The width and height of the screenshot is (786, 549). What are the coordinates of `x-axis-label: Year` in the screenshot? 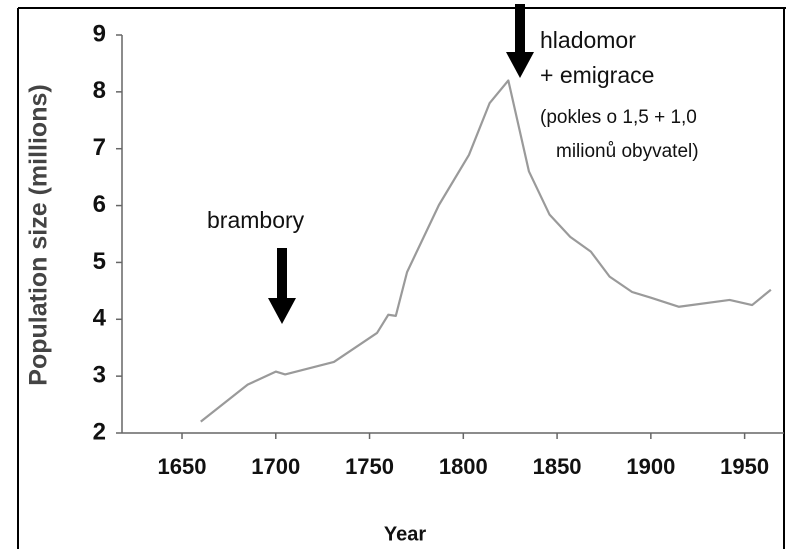 It's located at (405, 534).